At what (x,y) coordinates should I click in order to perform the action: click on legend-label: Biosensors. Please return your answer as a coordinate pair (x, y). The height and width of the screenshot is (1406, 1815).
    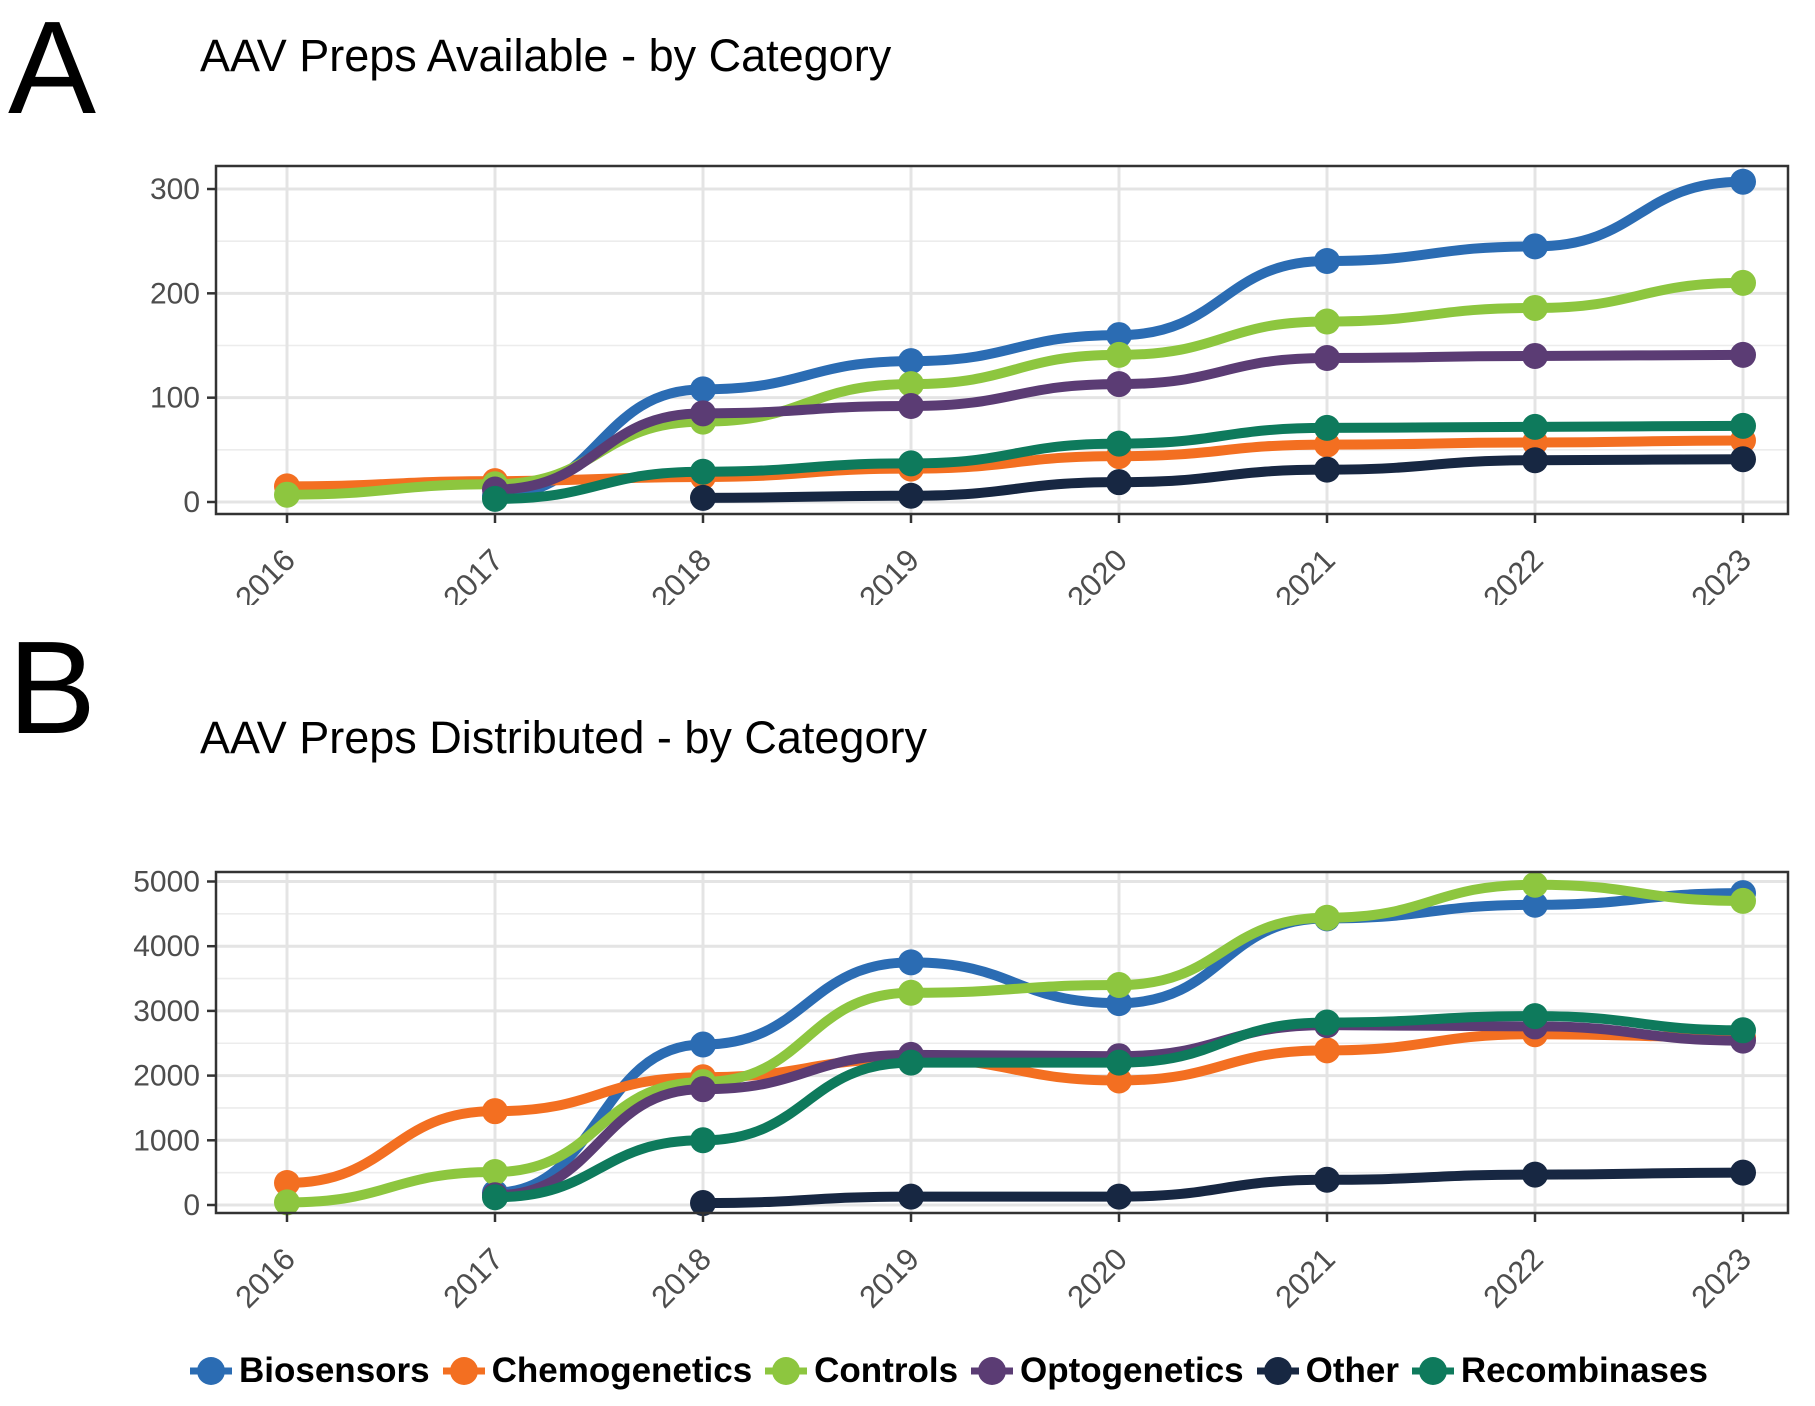
    Looking at the image, I should click on (334, 1370).